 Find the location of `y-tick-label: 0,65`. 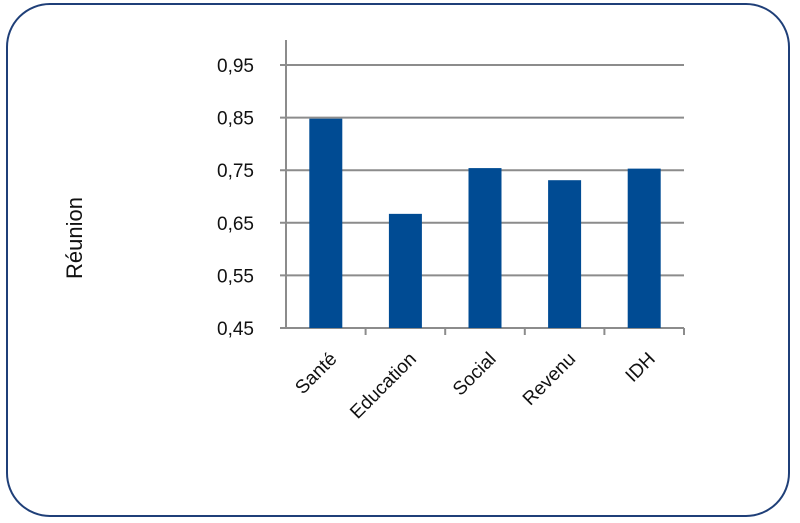

y-tick-label: 0,65 is located at coordinates (235, 224).